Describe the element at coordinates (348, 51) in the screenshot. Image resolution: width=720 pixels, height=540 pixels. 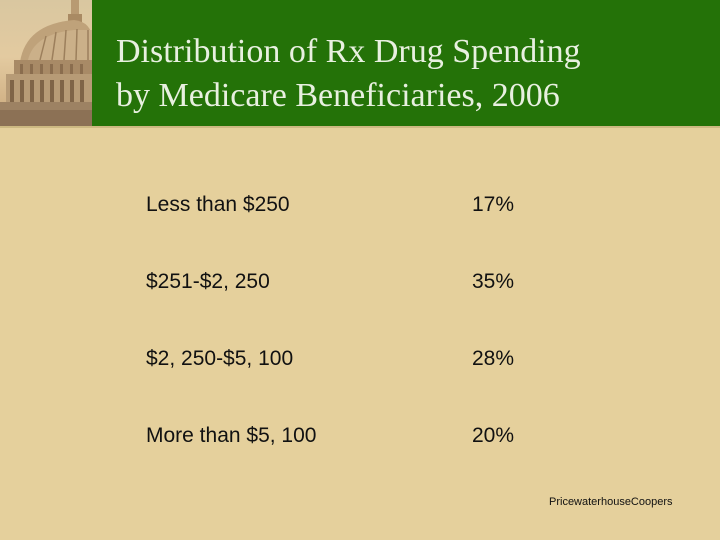
I see `title-line-1: Distribution of Rx Drug Spending` at that location.